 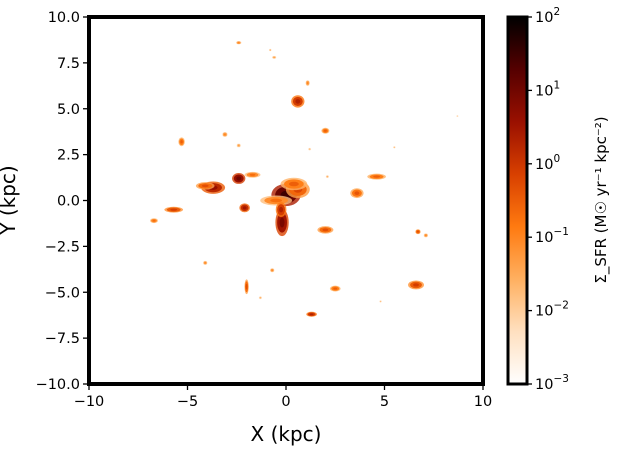 I want to click on y-tick-label: −7.5, so click(x=62, y=339).